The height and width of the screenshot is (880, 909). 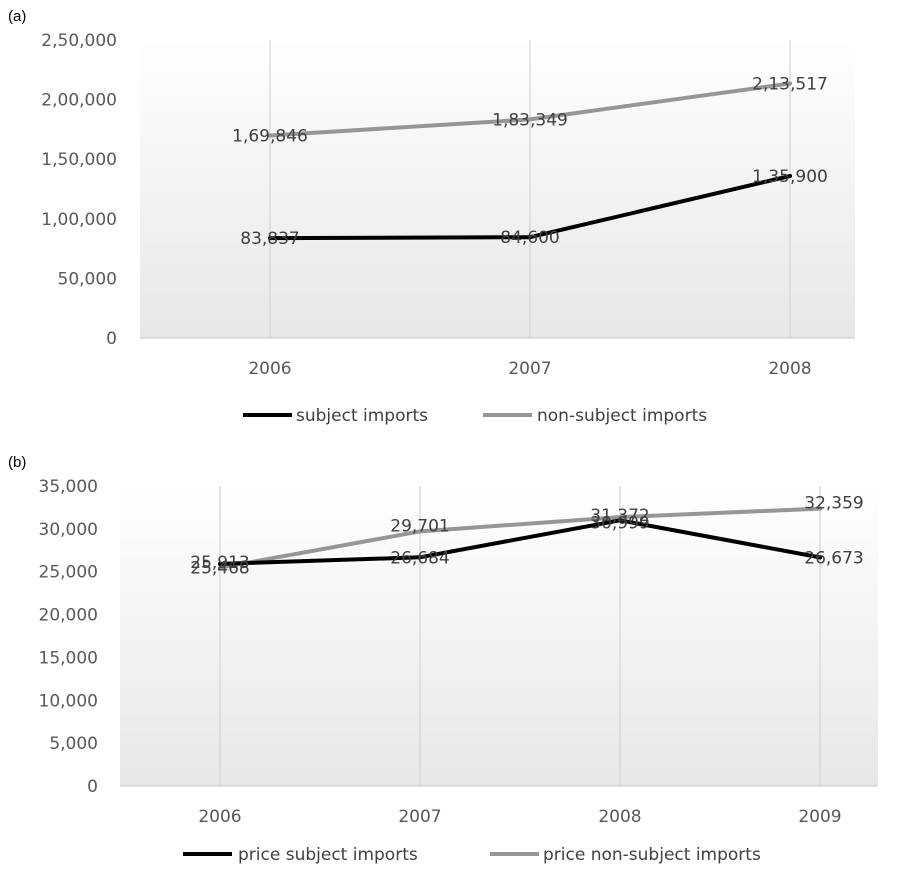 What do you see at coordinates (68, 701) in the screenshot?
I see `y-tick-label: 10,000` at bounding box center [68, 701].